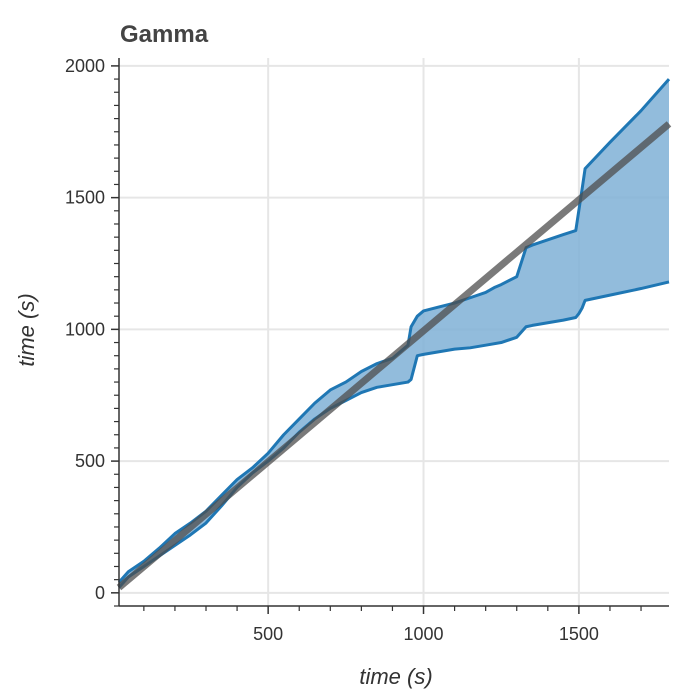 Image resolution: width=678 pixels, height=696 pixels. What do you see at coordinates (85, 329) in the screenshot?
I see `y-tick-label: 1000` at bounding box center [85, 329].